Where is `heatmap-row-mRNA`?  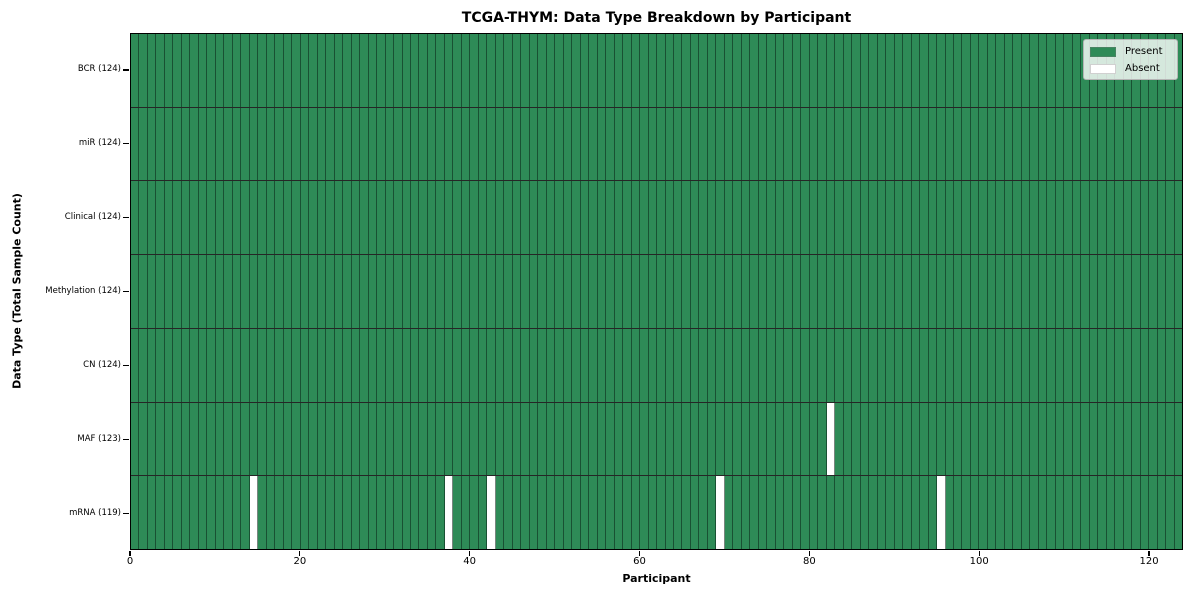
heatmap-row-mRNA is located at coordinates (657, 513).